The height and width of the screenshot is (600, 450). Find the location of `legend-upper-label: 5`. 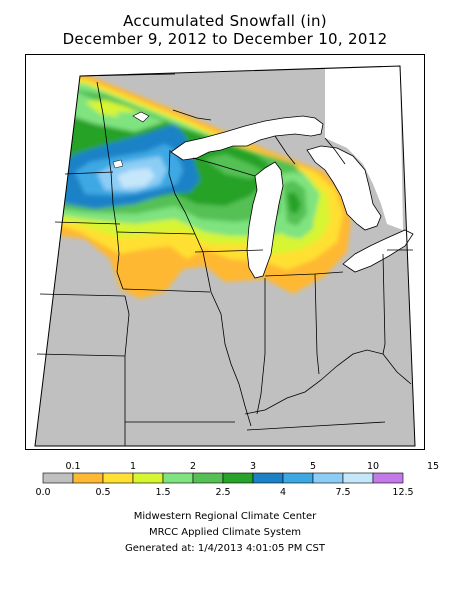

legend-upper-label: 5 is located at coordinates (313, 466).